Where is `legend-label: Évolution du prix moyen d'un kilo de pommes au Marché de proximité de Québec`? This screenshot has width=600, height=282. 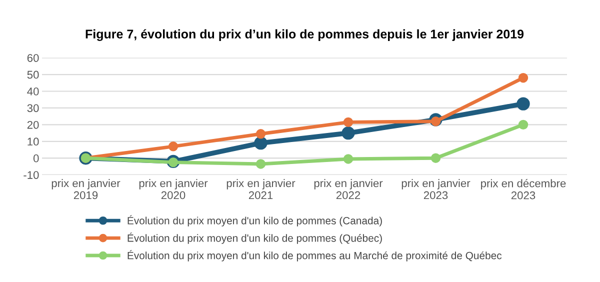
legend-label: Évolution du prix moyen d'un kilo de pommes au Marché de proximité de Québec is located at coordinates (315, 256).